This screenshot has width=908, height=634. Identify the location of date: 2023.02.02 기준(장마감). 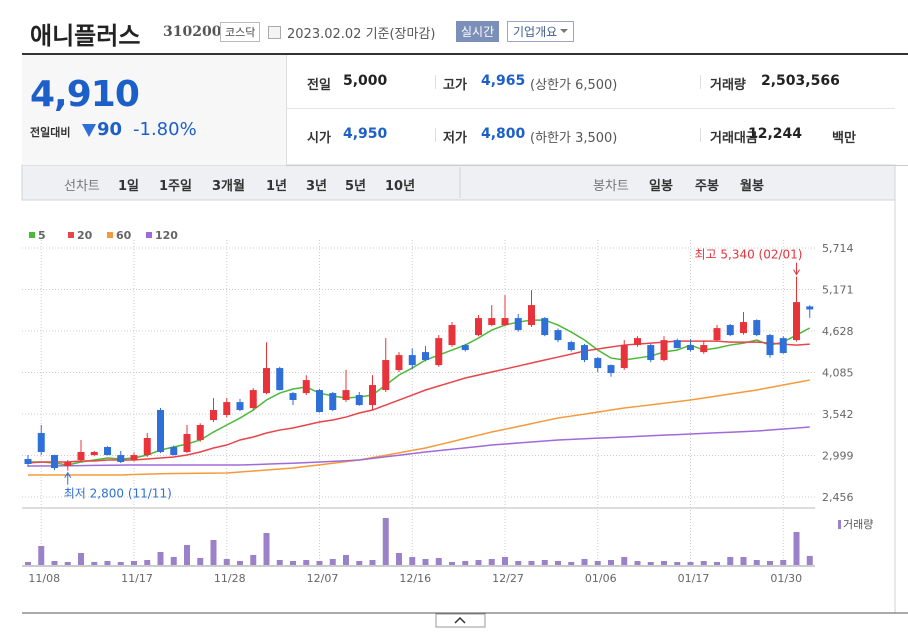
(361, 34).